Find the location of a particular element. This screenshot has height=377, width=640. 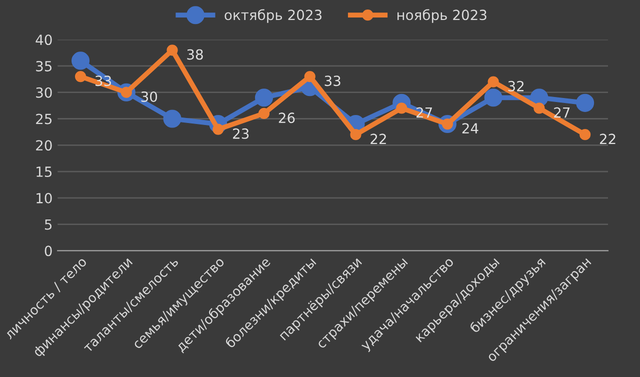

legend-label: ноябрь 2023 is located at coordinates (441, 16).